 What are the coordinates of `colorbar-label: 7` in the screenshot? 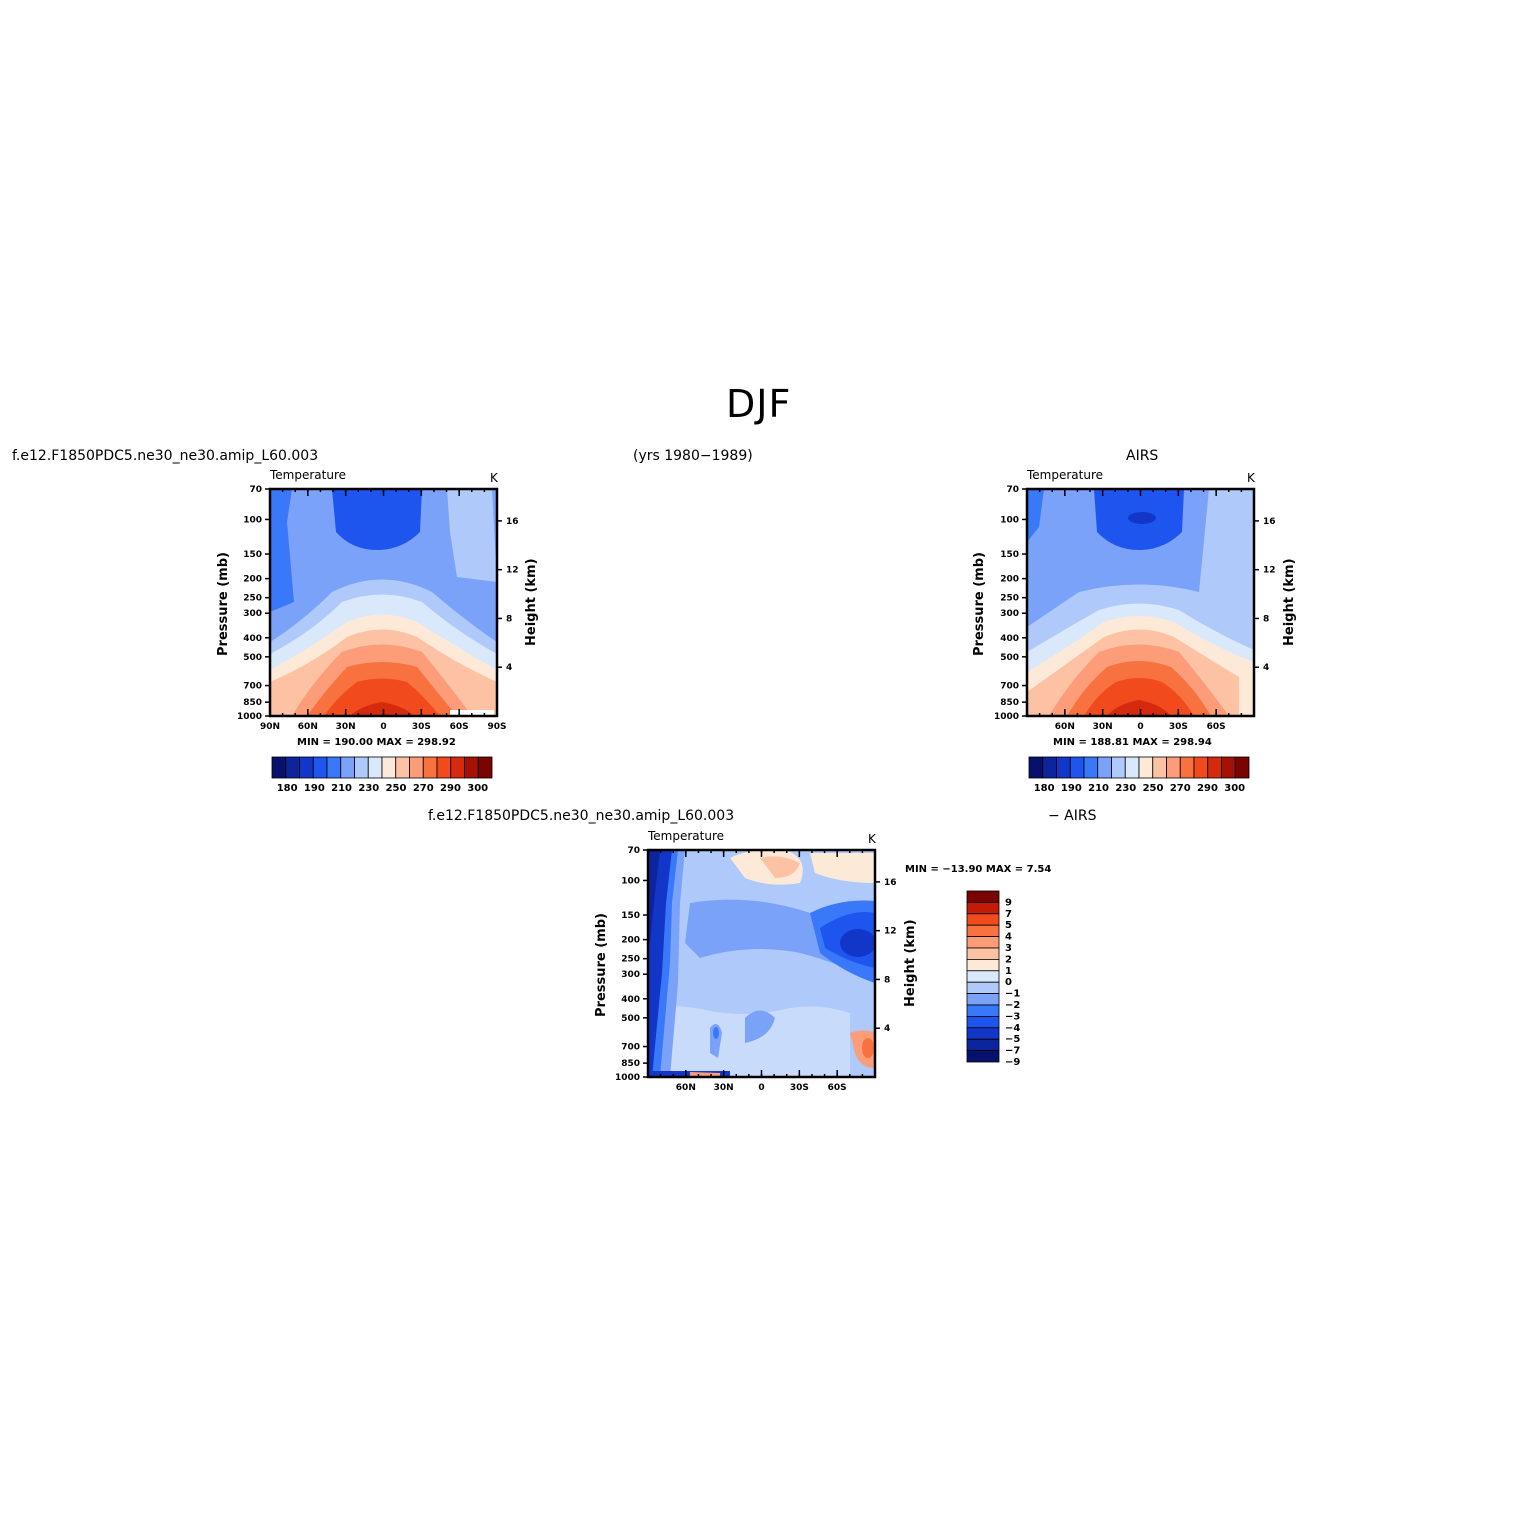 It's located at (1008, 914).